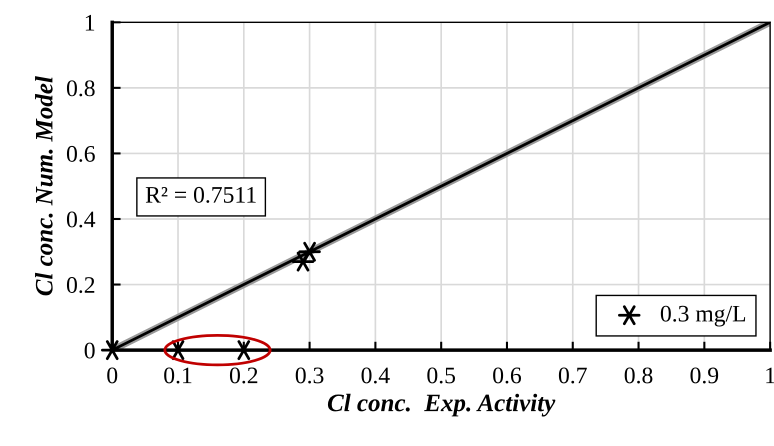 The height and width of the screenshot is (446, 774). I want to click on x-tick-label: 0.6, so click(507, 375).